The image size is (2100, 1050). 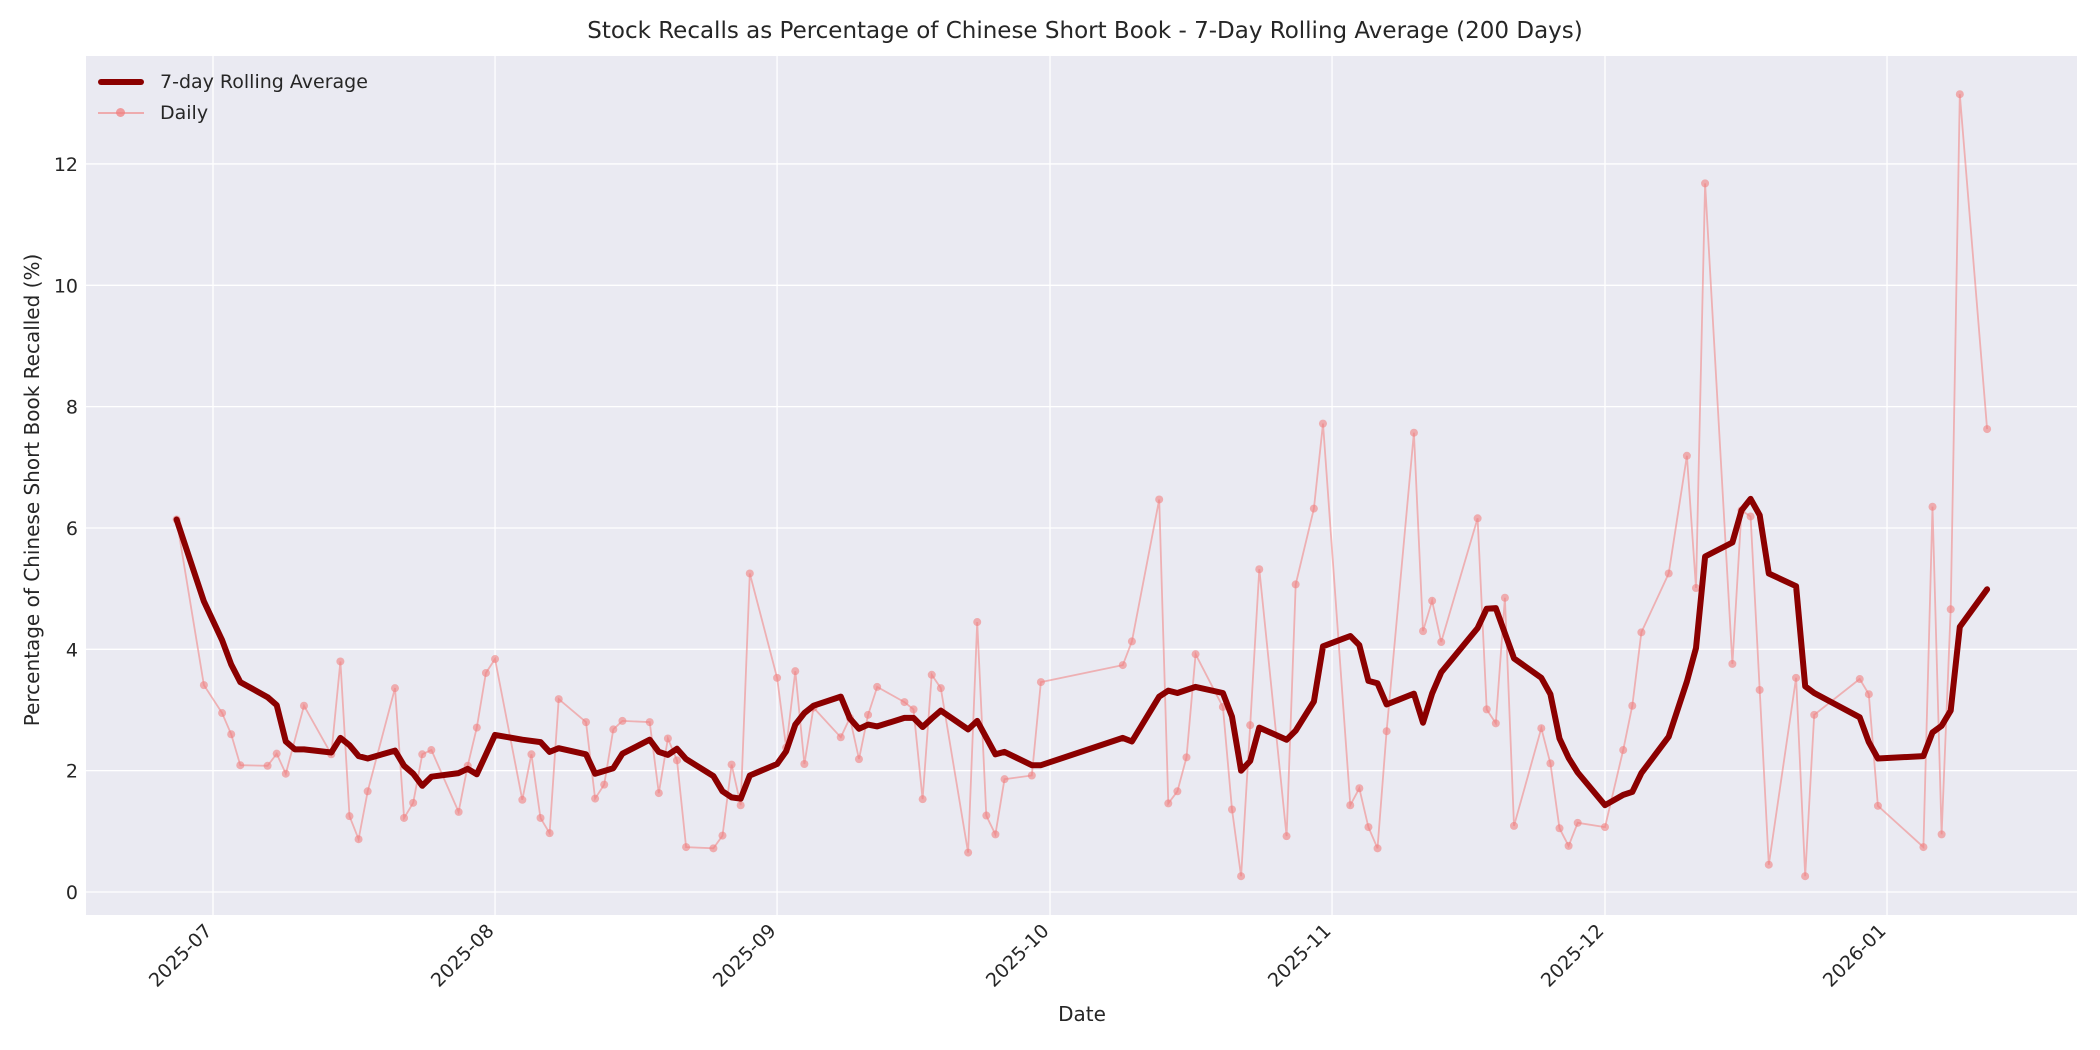 I want to click on x-tick-label: 2025-08, so click(x=463, y=956).